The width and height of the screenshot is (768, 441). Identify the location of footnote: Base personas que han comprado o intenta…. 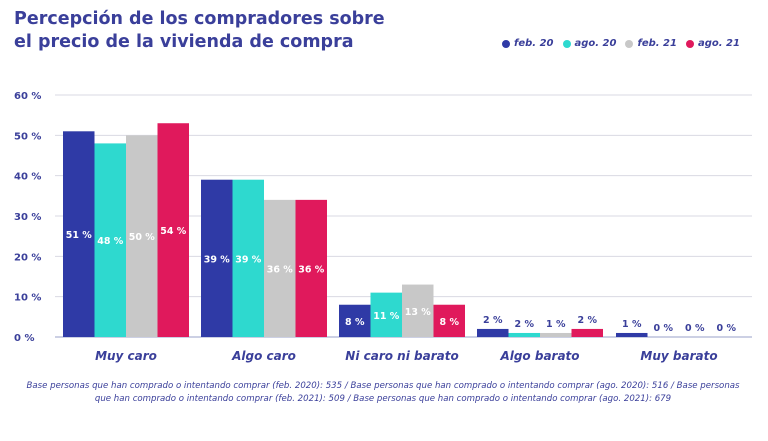
(383, 392).